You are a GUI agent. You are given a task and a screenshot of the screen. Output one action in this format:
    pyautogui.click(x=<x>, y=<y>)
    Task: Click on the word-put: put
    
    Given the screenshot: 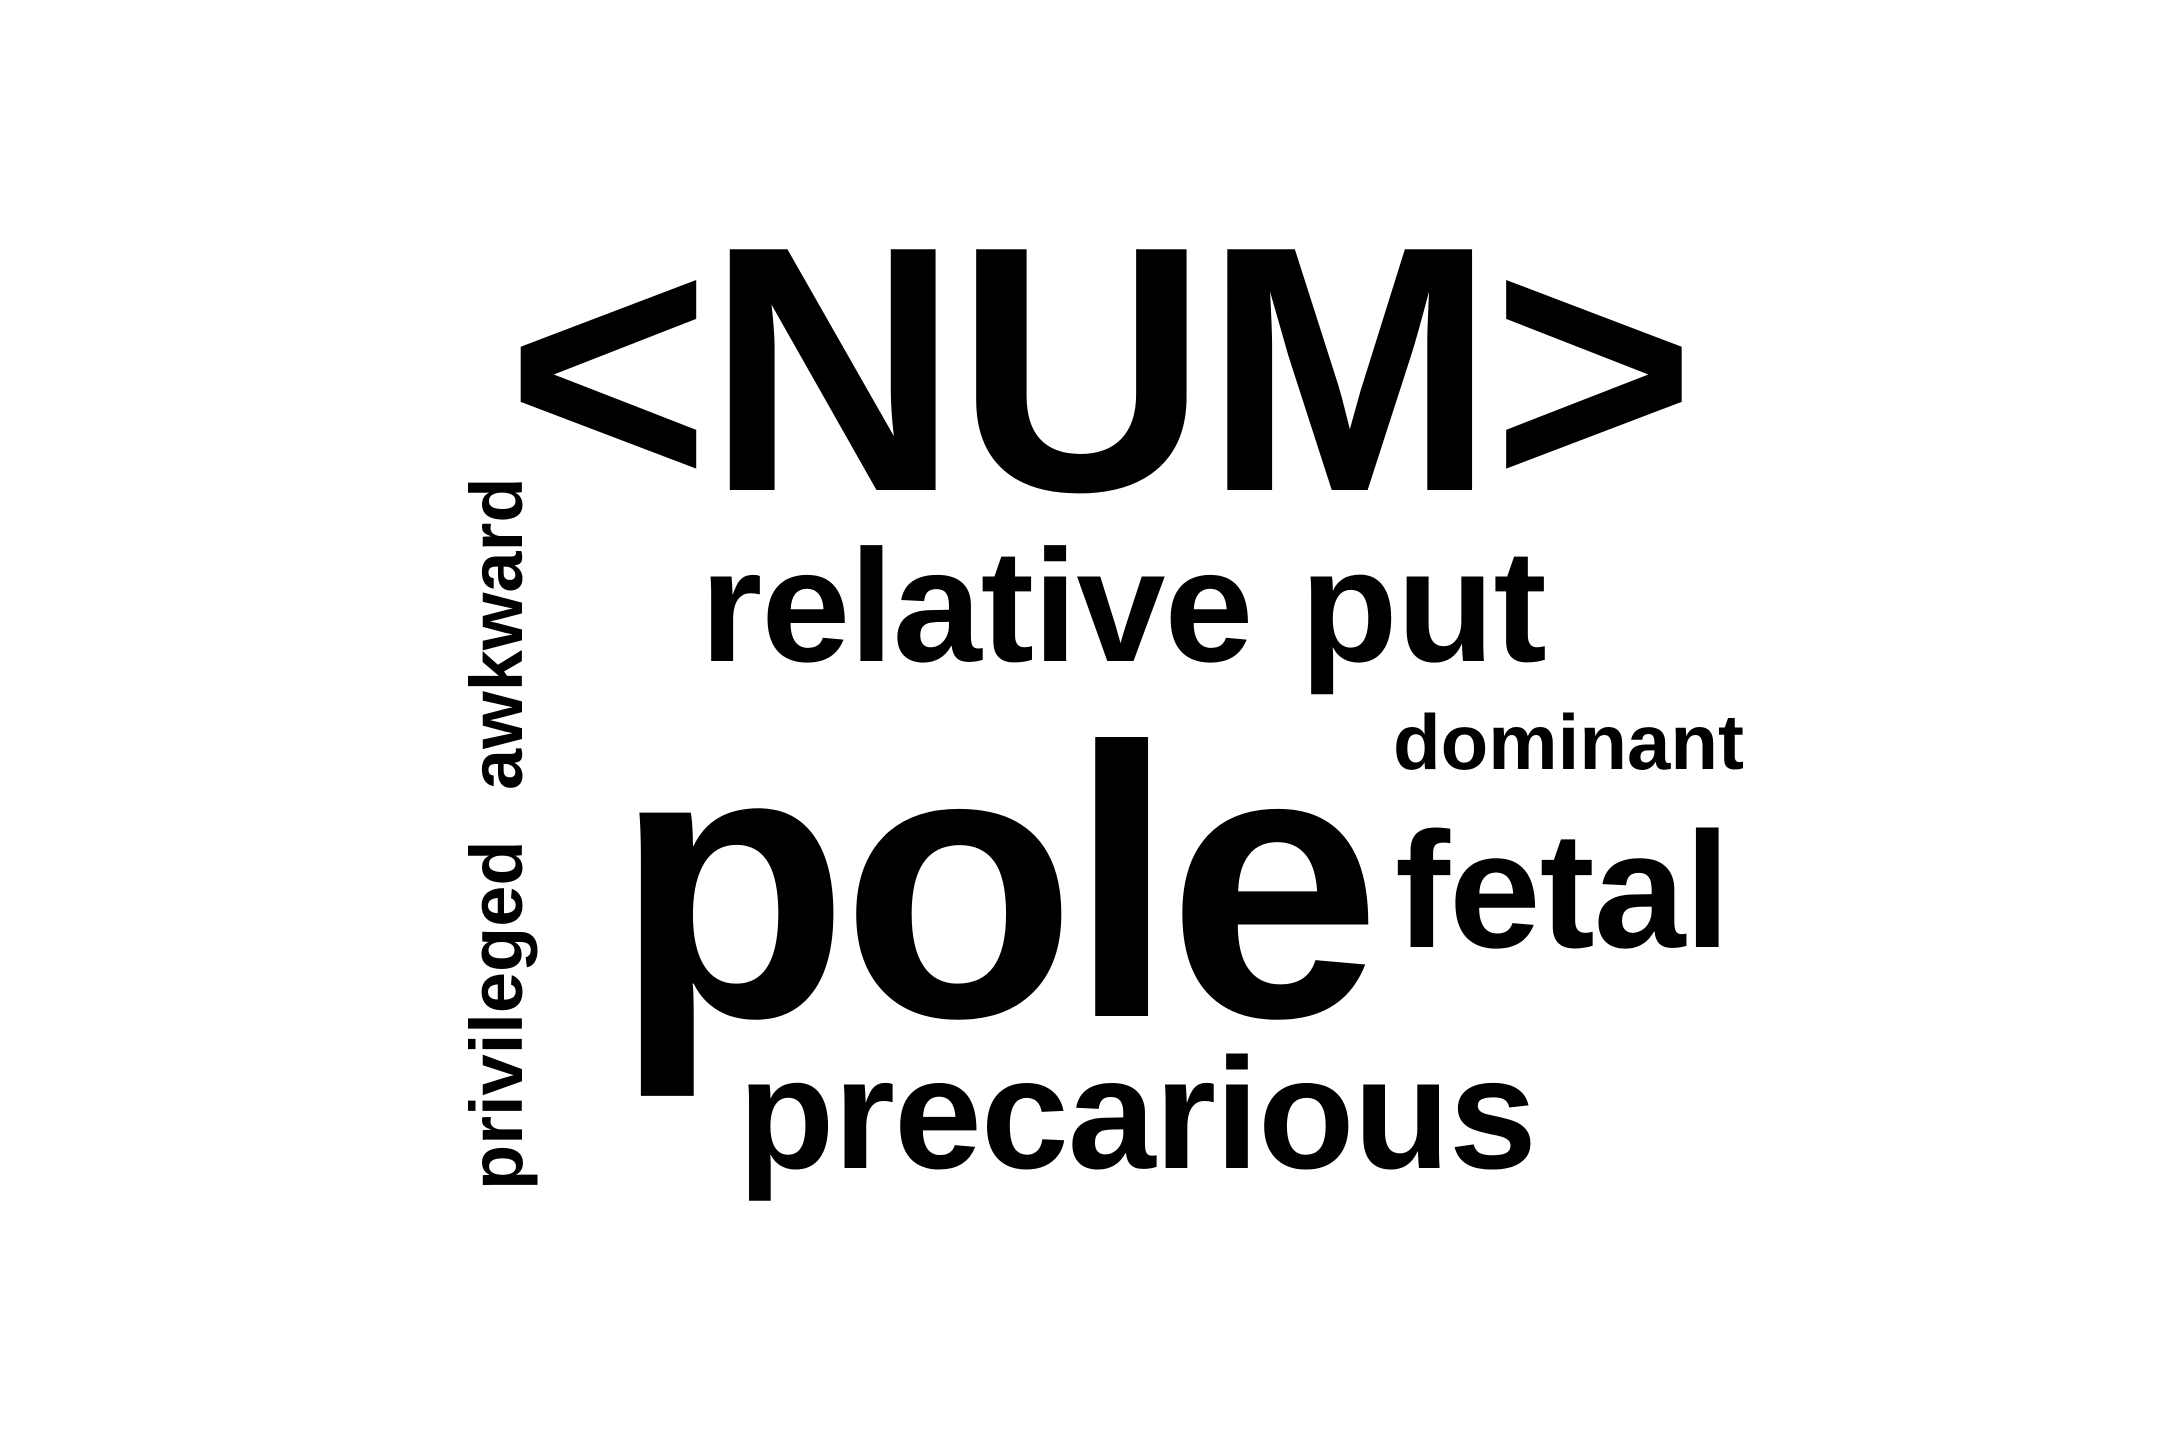 What is the action you would take?
    pyautogui.click(x=1423, y=605)
    